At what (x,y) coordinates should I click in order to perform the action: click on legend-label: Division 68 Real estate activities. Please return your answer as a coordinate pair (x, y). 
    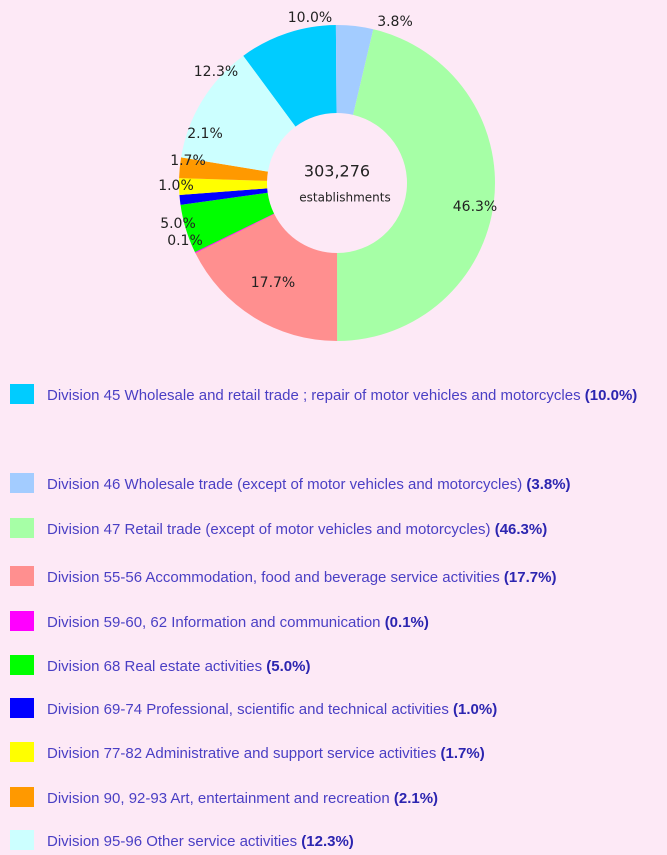
    Looking at the image, I should click on (155, 666).